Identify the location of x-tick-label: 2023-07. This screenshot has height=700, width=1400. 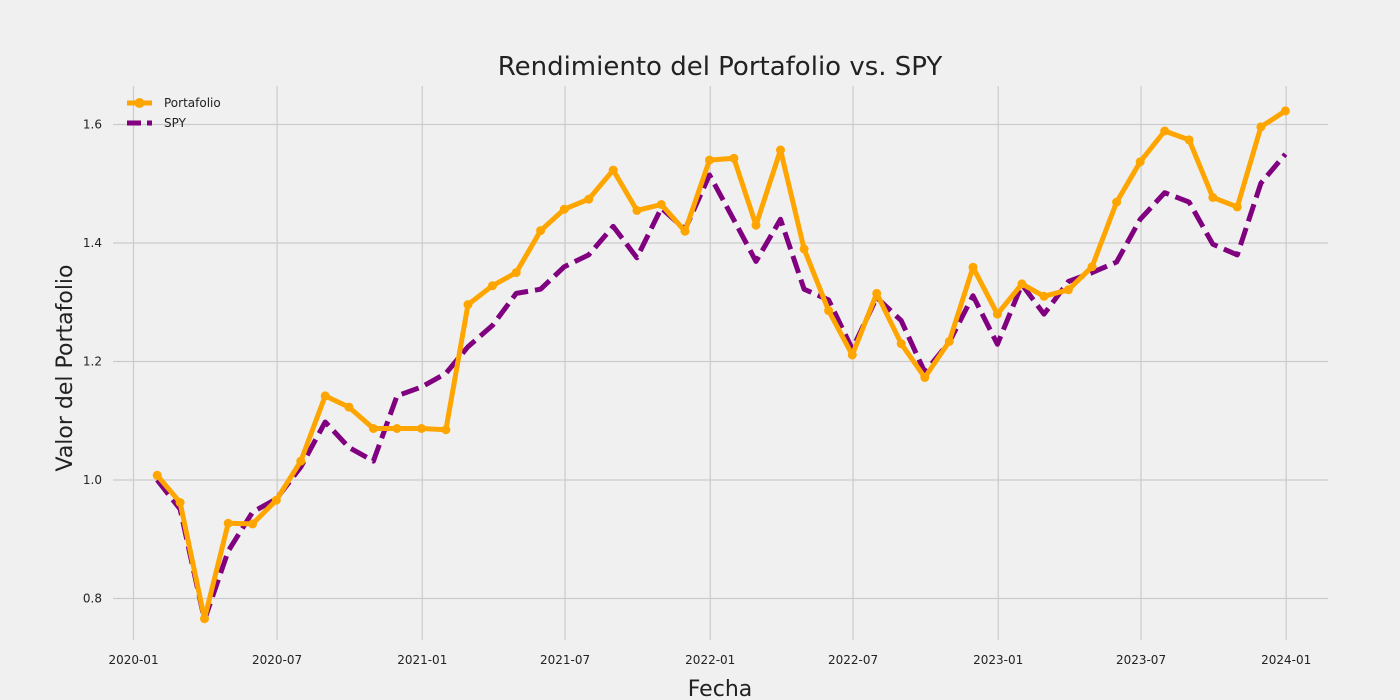
(1141, 660).